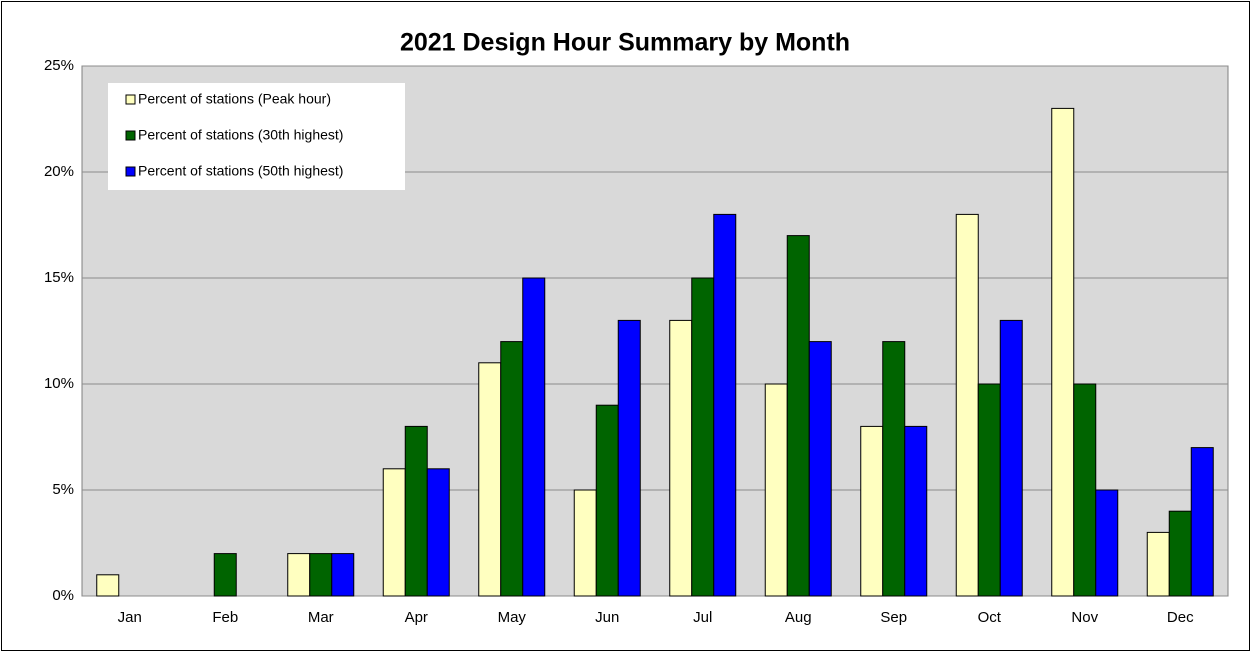 This screenshot has width=1251, height=652. I want to click on legend-box, so click(256, 136).